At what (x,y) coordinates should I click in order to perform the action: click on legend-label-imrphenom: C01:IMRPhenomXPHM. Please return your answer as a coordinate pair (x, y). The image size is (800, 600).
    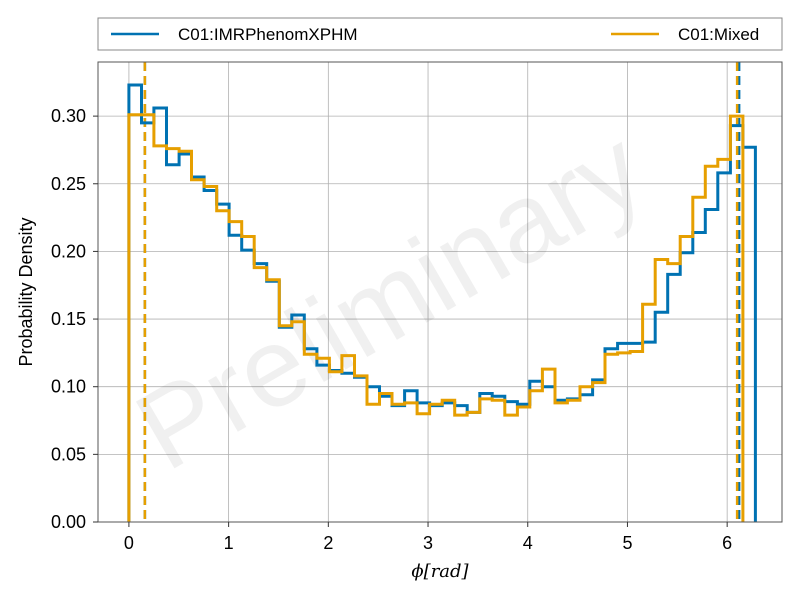
    Looking at the image, I should click on (268, 34).